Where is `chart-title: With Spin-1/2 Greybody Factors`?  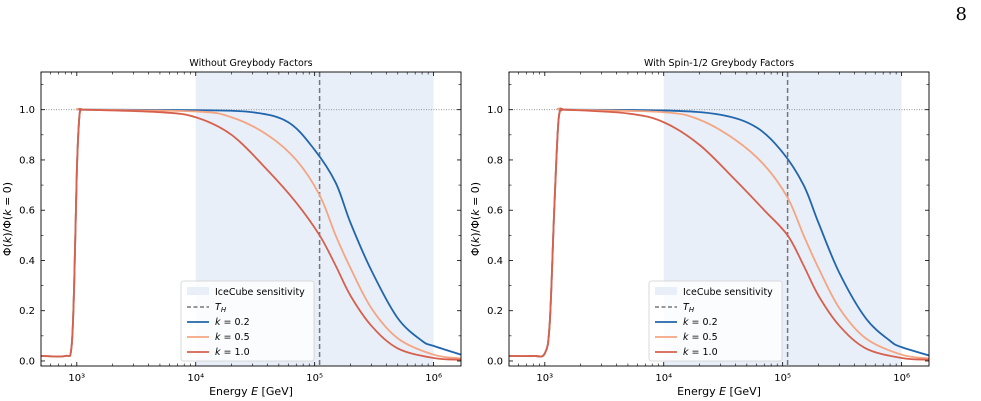
chart-title: With Spin-1/2 Greybody Factors is located at coordinates (719, 63).